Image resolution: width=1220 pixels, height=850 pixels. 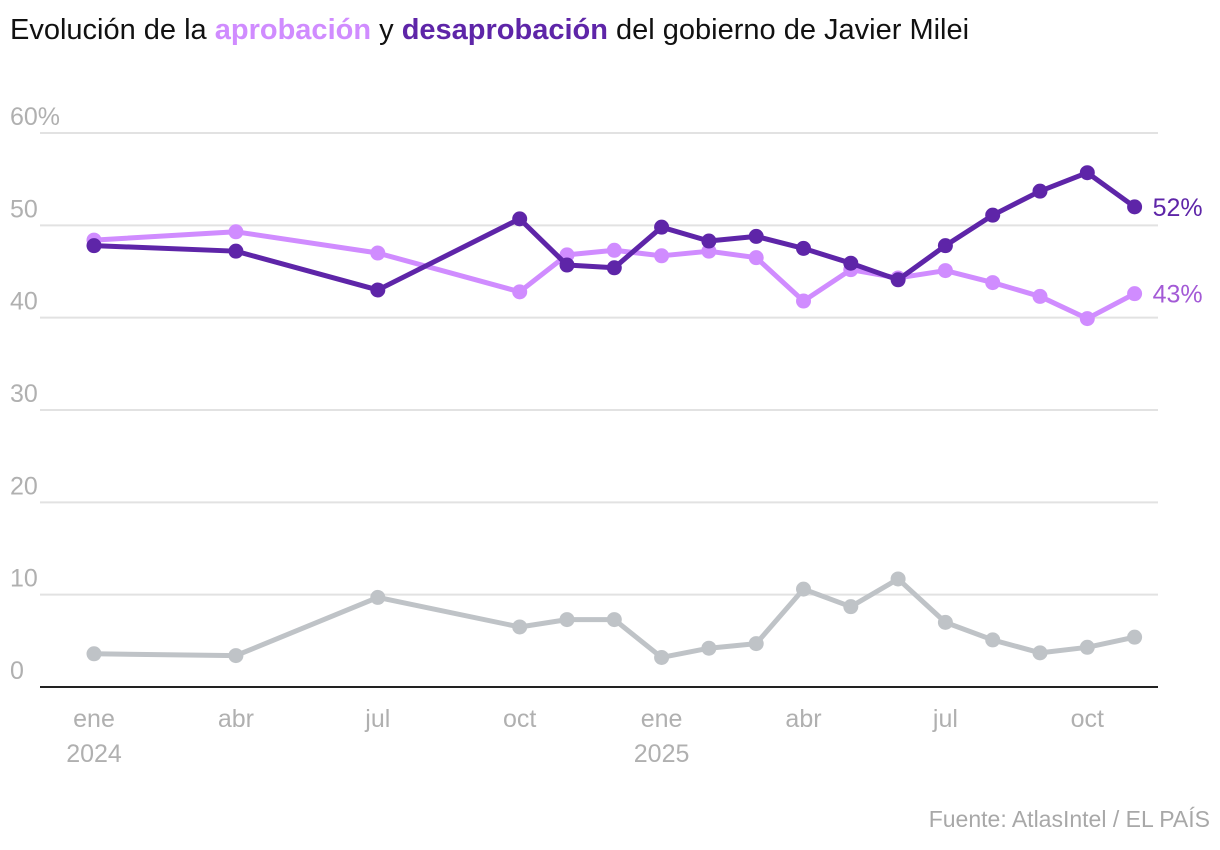 I want to click on title-approval: aprobación, so click(x=293, y=30).